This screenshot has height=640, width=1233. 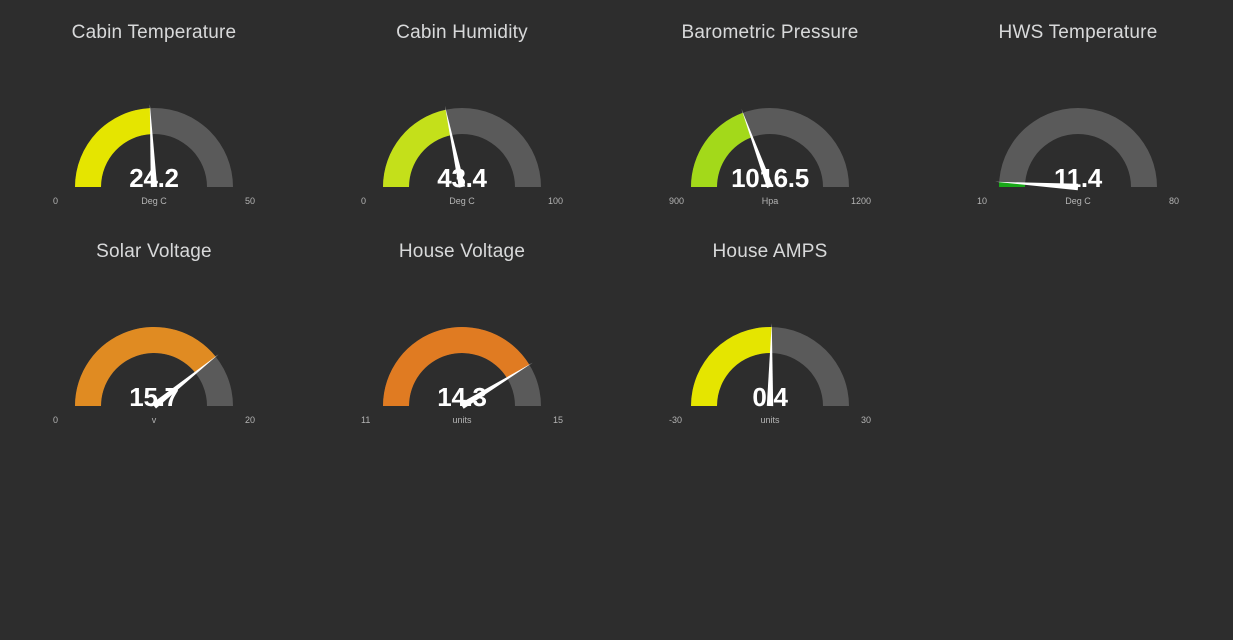 What do you see at coordinates (154, 397) in the screenshot?
I see `gauge-value-text: 15.7` at bounding box center [154, 397].